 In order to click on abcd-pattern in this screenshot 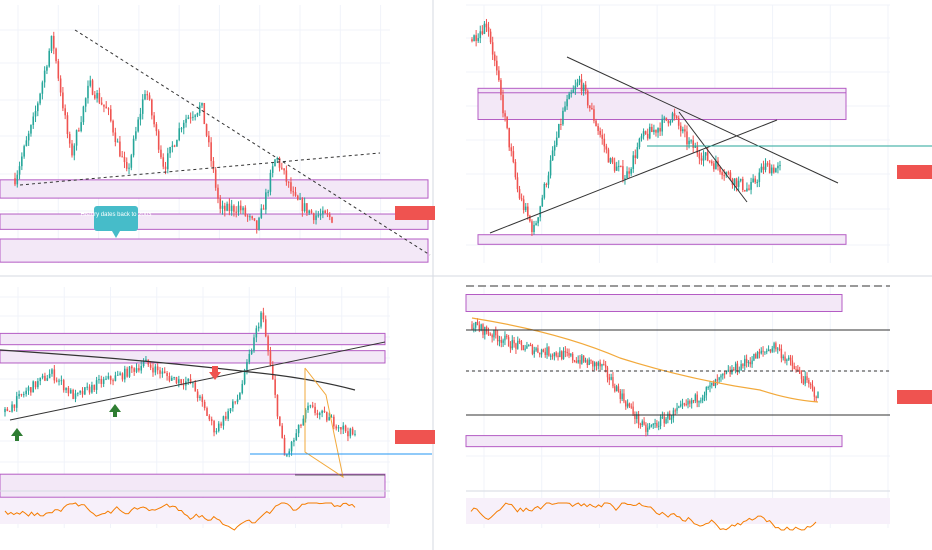, I will do `click(324, 423)`.